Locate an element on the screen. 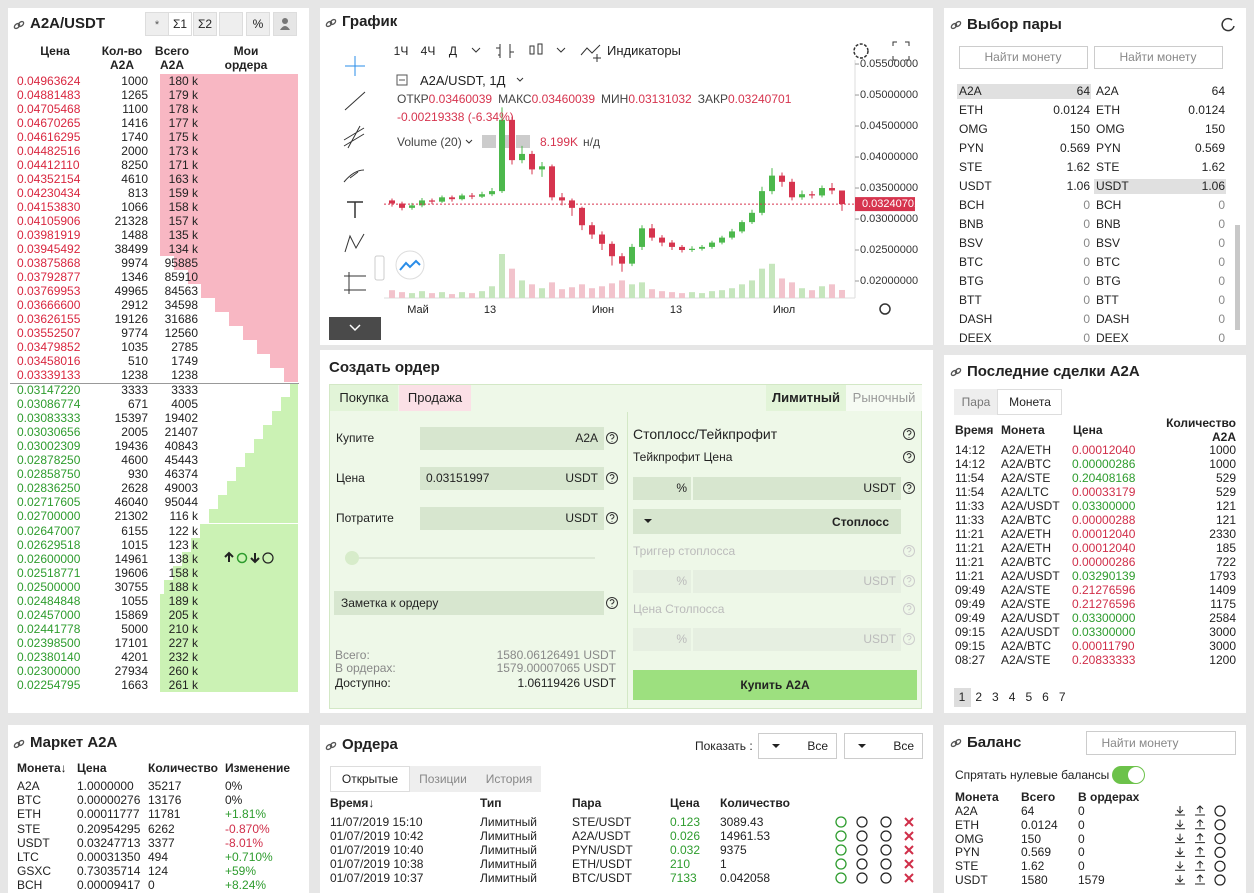 The width and height of the screenshot is (1254, 893). page-link: 2 is located at coordinates (979, 697).